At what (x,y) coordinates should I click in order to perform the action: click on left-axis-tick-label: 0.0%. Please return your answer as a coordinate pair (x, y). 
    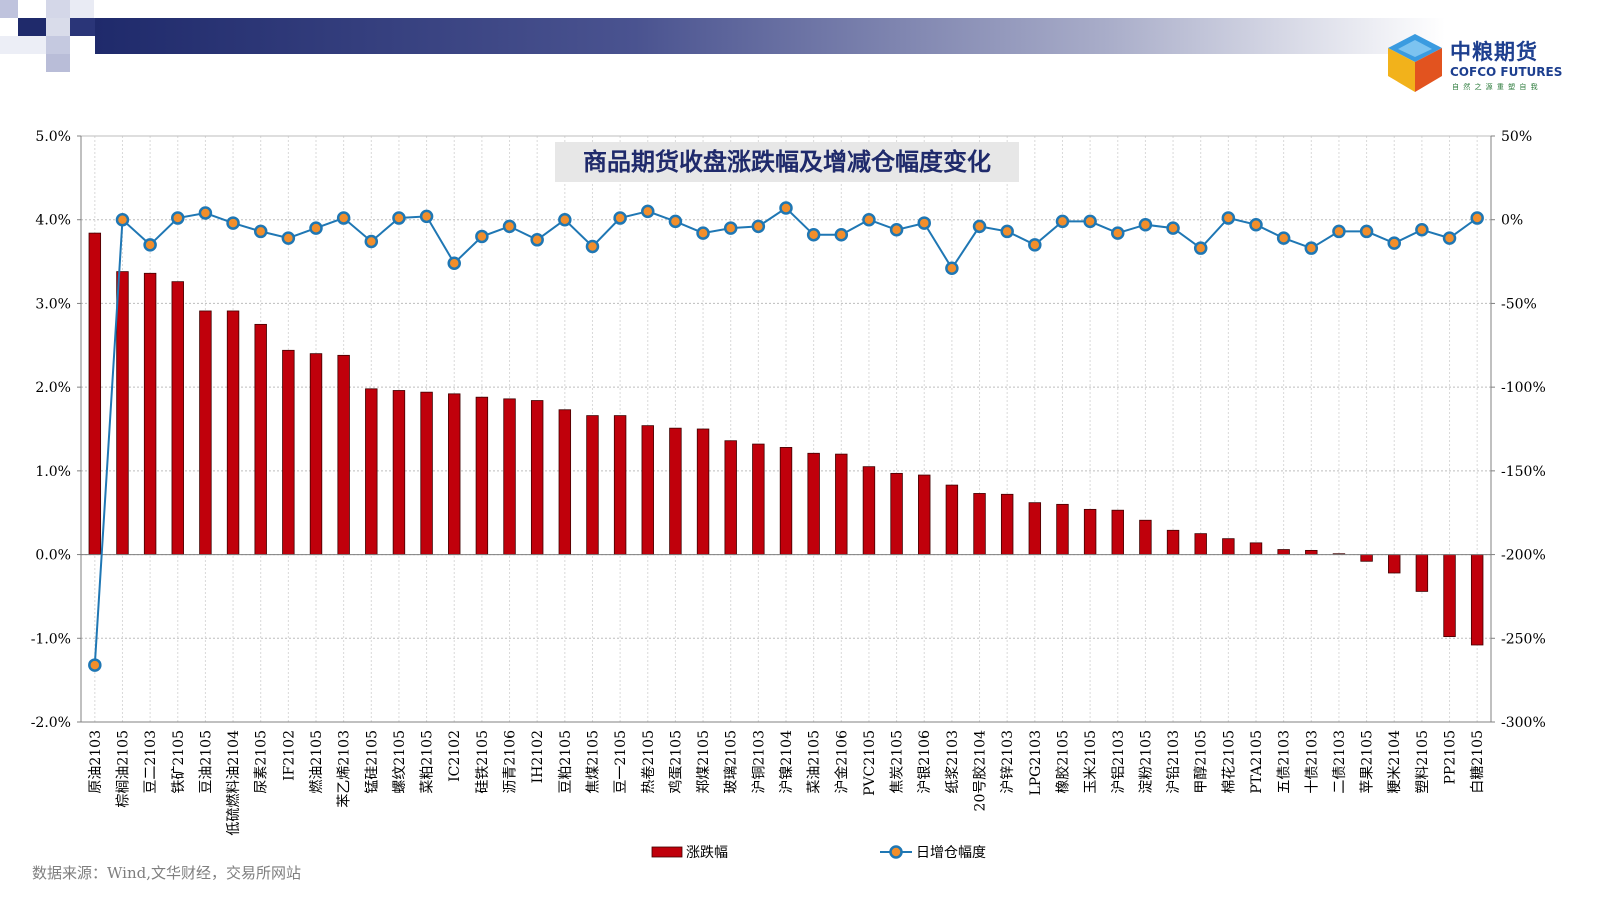
    Looking at the image, I should click on (53, 556).